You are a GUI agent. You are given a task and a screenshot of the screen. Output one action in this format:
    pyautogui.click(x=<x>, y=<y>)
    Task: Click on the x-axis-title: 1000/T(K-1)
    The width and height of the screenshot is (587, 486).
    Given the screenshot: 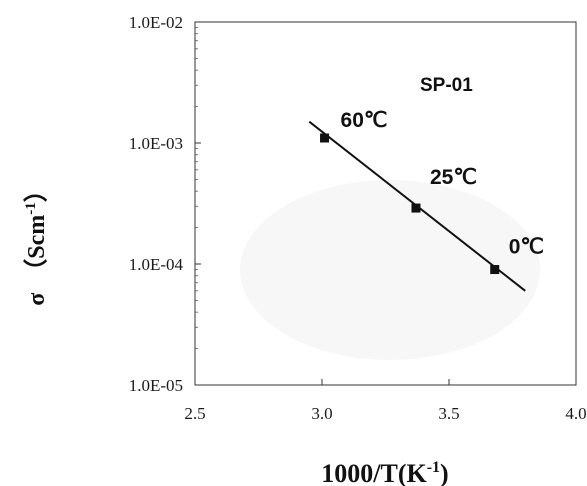 What is the action you would take?
    pyautogui.click(x=384, y=472)
    